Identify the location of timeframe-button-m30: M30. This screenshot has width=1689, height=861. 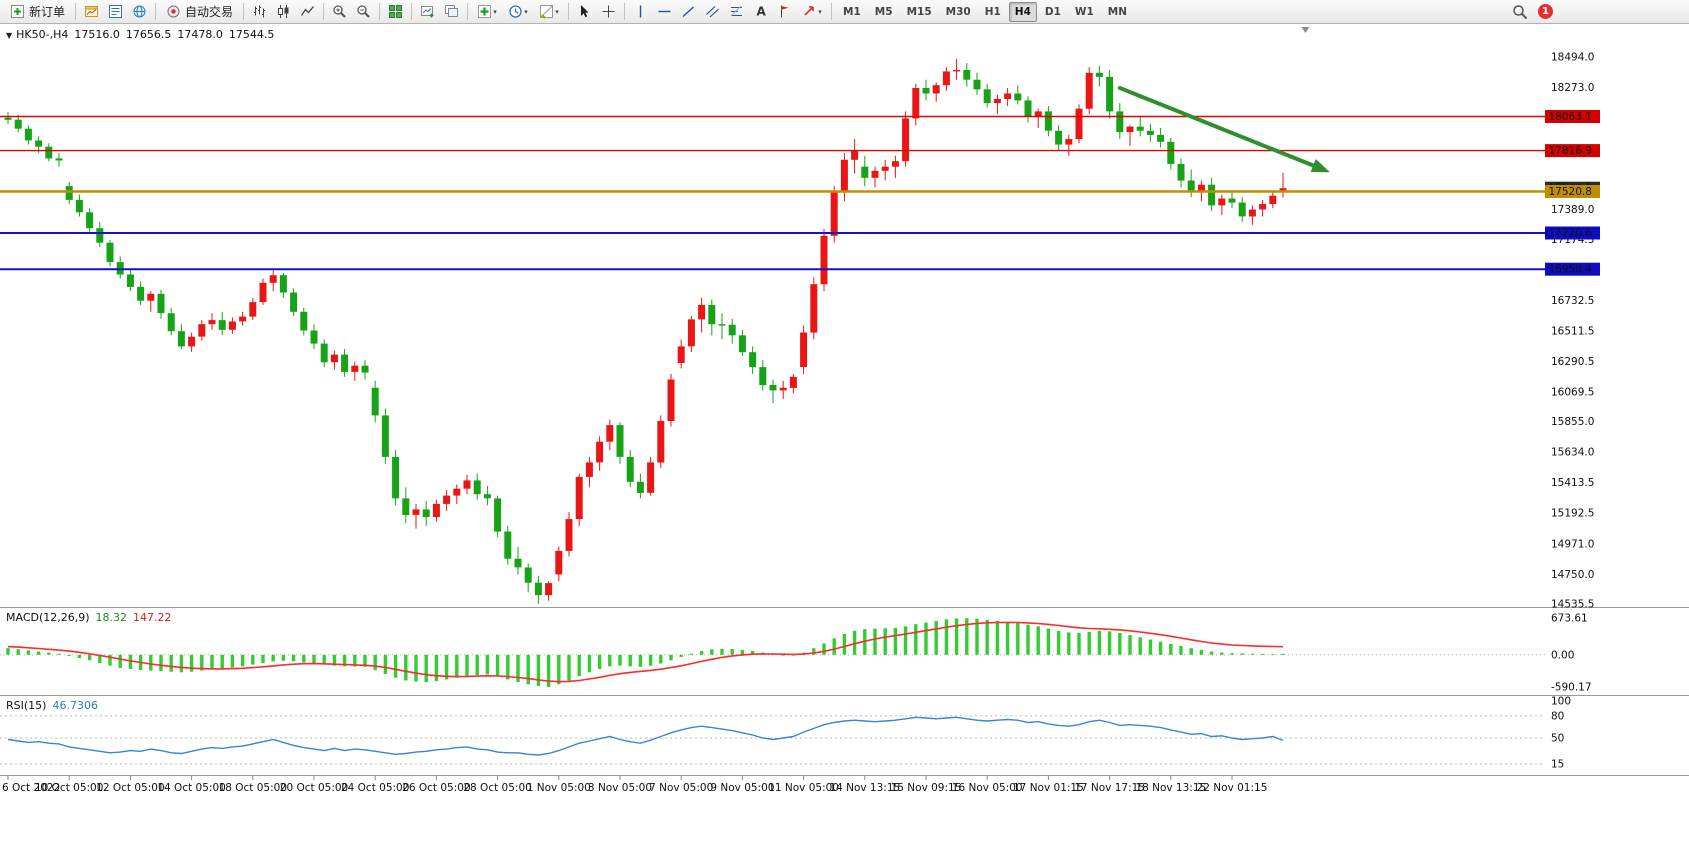
(958, 12).